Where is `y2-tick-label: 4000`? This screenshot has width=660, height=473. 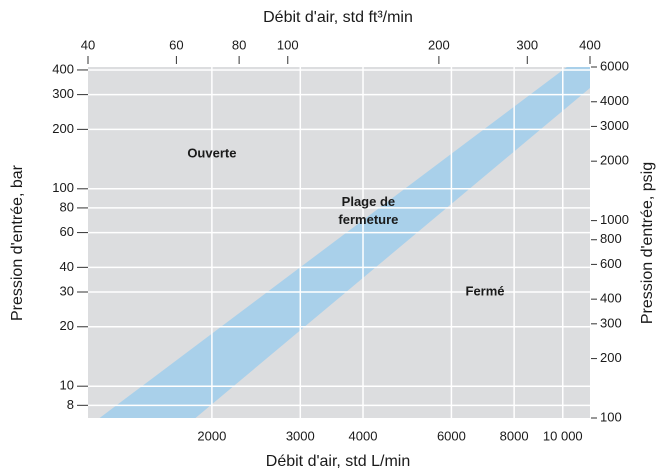 y2-tick-label: 4000 is located at coordinates (614, 100).